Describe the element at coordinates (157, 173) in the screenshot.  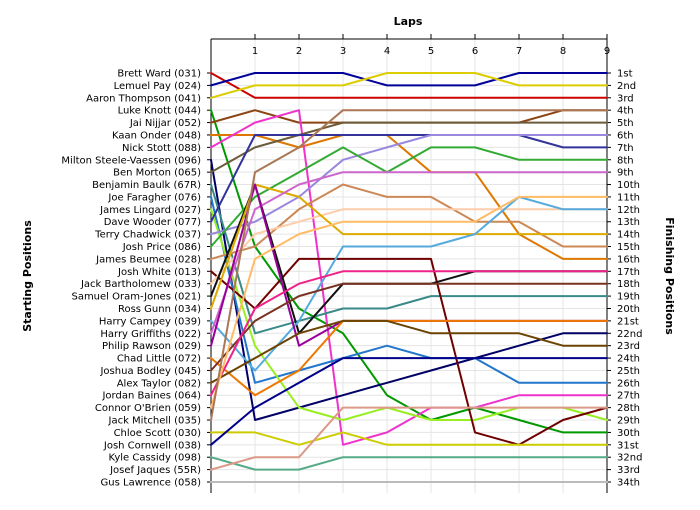
I see `starting-position-label: Ben Morton (065)` at that location.